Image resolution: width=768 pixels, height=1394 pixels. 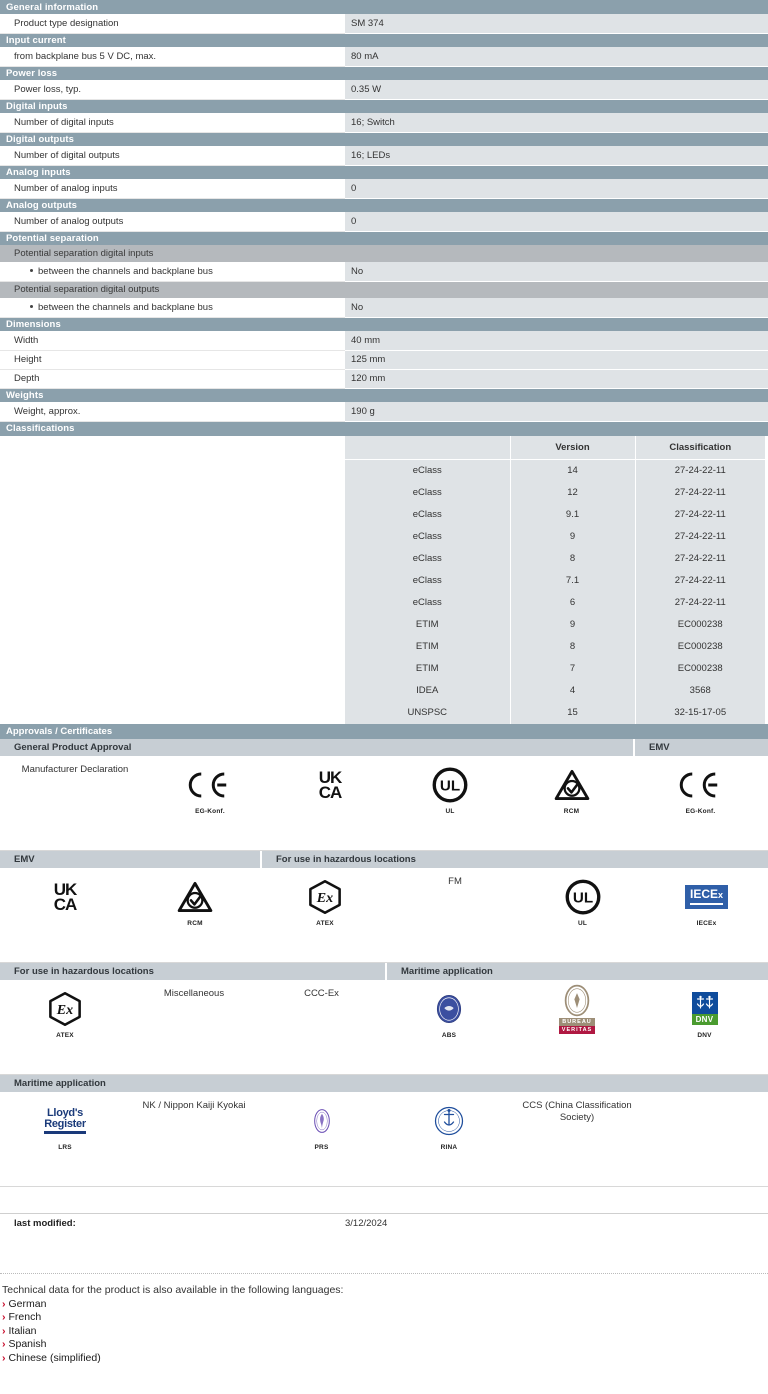 What do you see at coordinates (73, 747) in the screenshot?
I see `approval-category-label: General Product Approval` at bounding box center [73, 747].